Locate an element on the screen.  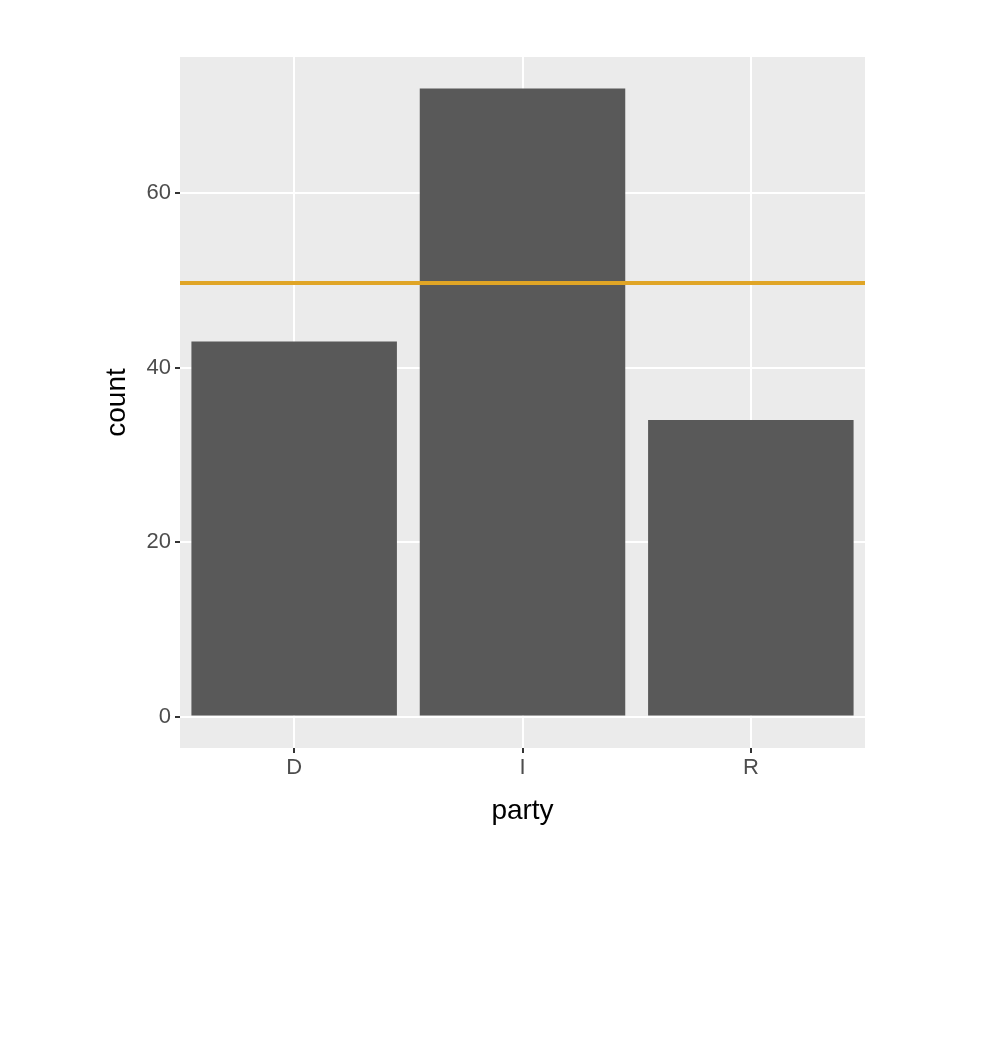
y-tick-label: 40 is located at coordinates (158, 366).